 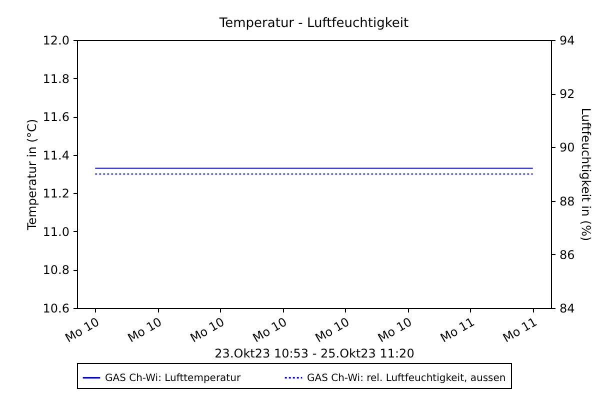 I want to click on x-axis-title: 23.Okt23 10:53 - 25.Okt23 11:20, so click(x=314, y=353).